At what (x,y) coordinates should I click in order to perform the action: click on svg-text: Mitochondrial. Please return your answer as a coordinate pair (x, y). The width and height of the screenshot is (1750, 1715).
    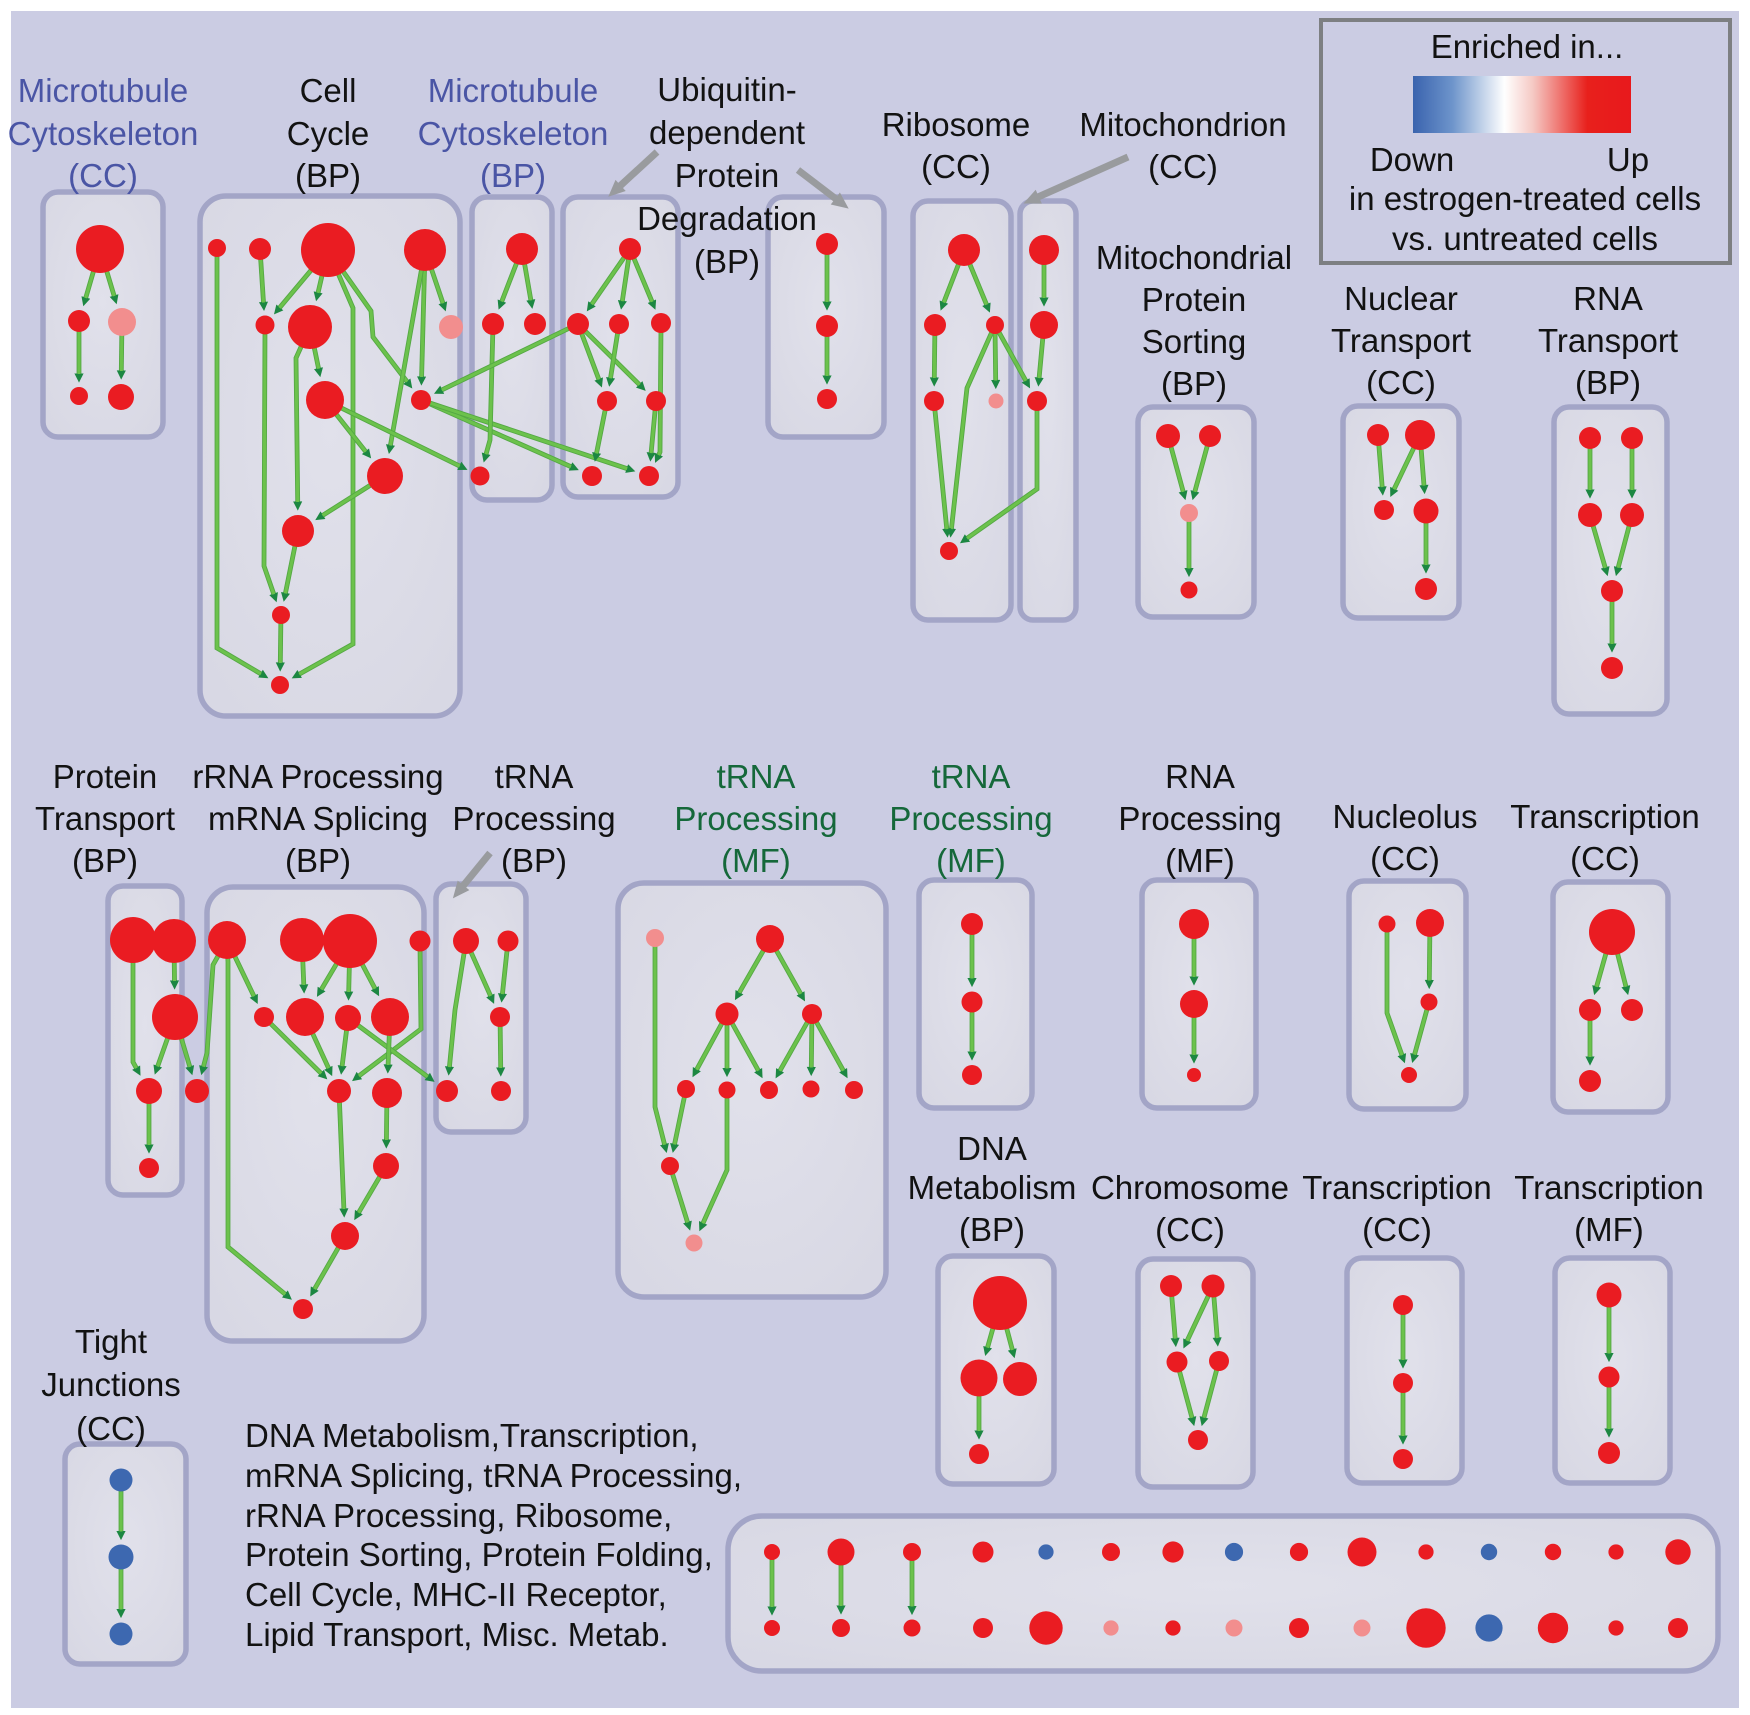
    Looking at the image, I should click on (1194, 257).